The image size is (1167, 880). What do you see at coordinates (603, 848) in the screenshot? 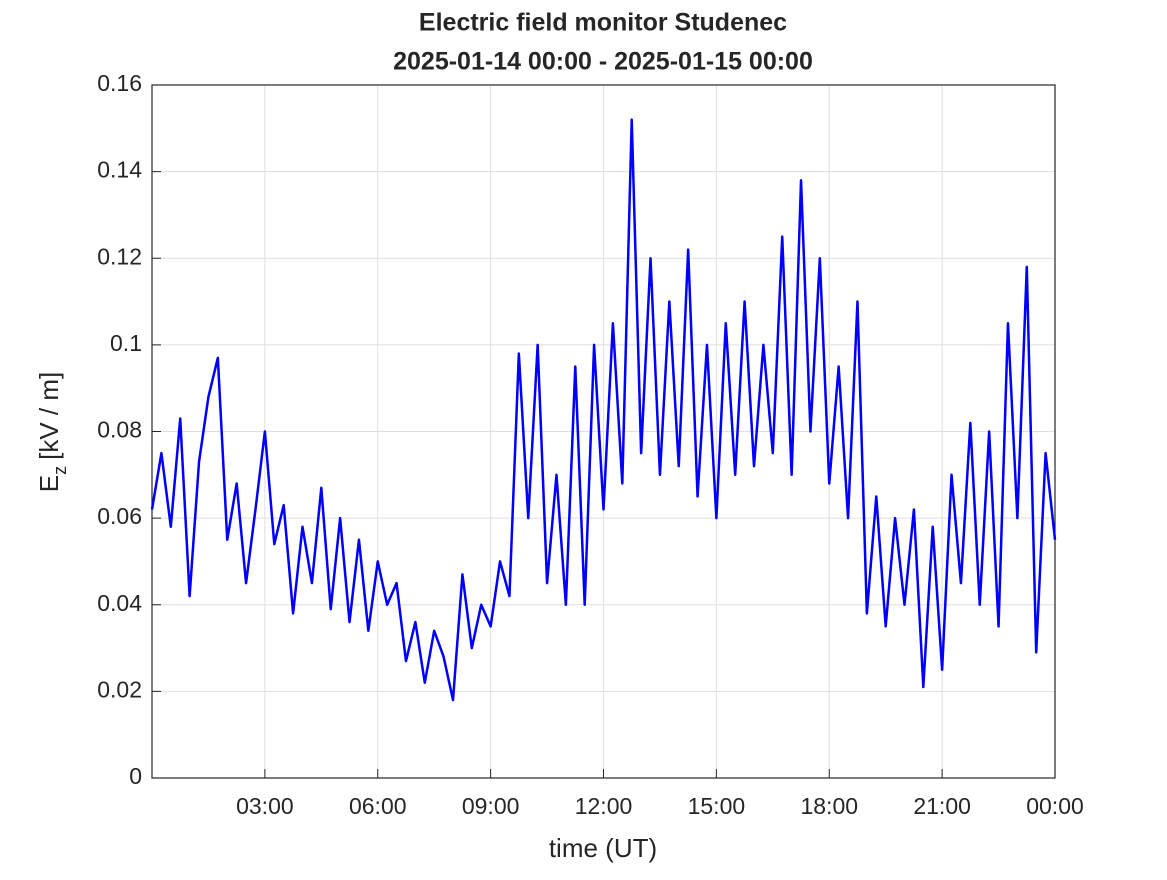
I see `x-axis-label: time (UT)` at bounding box center [603, 848].